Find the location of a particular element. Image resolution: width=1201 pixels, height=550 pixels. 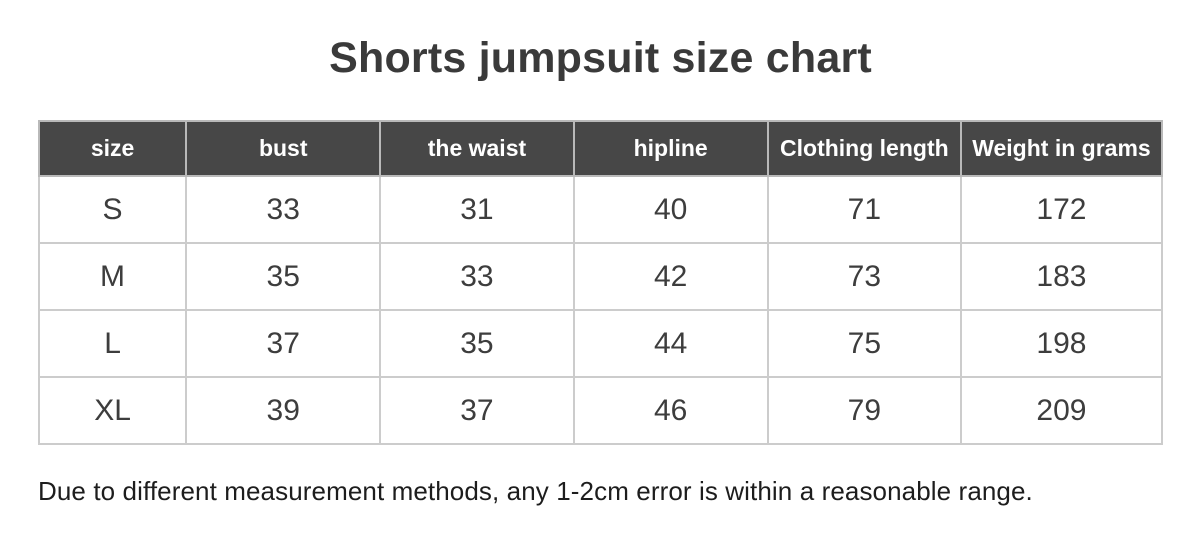

cell-hipline: 42 is located at coordinates (670, 277).